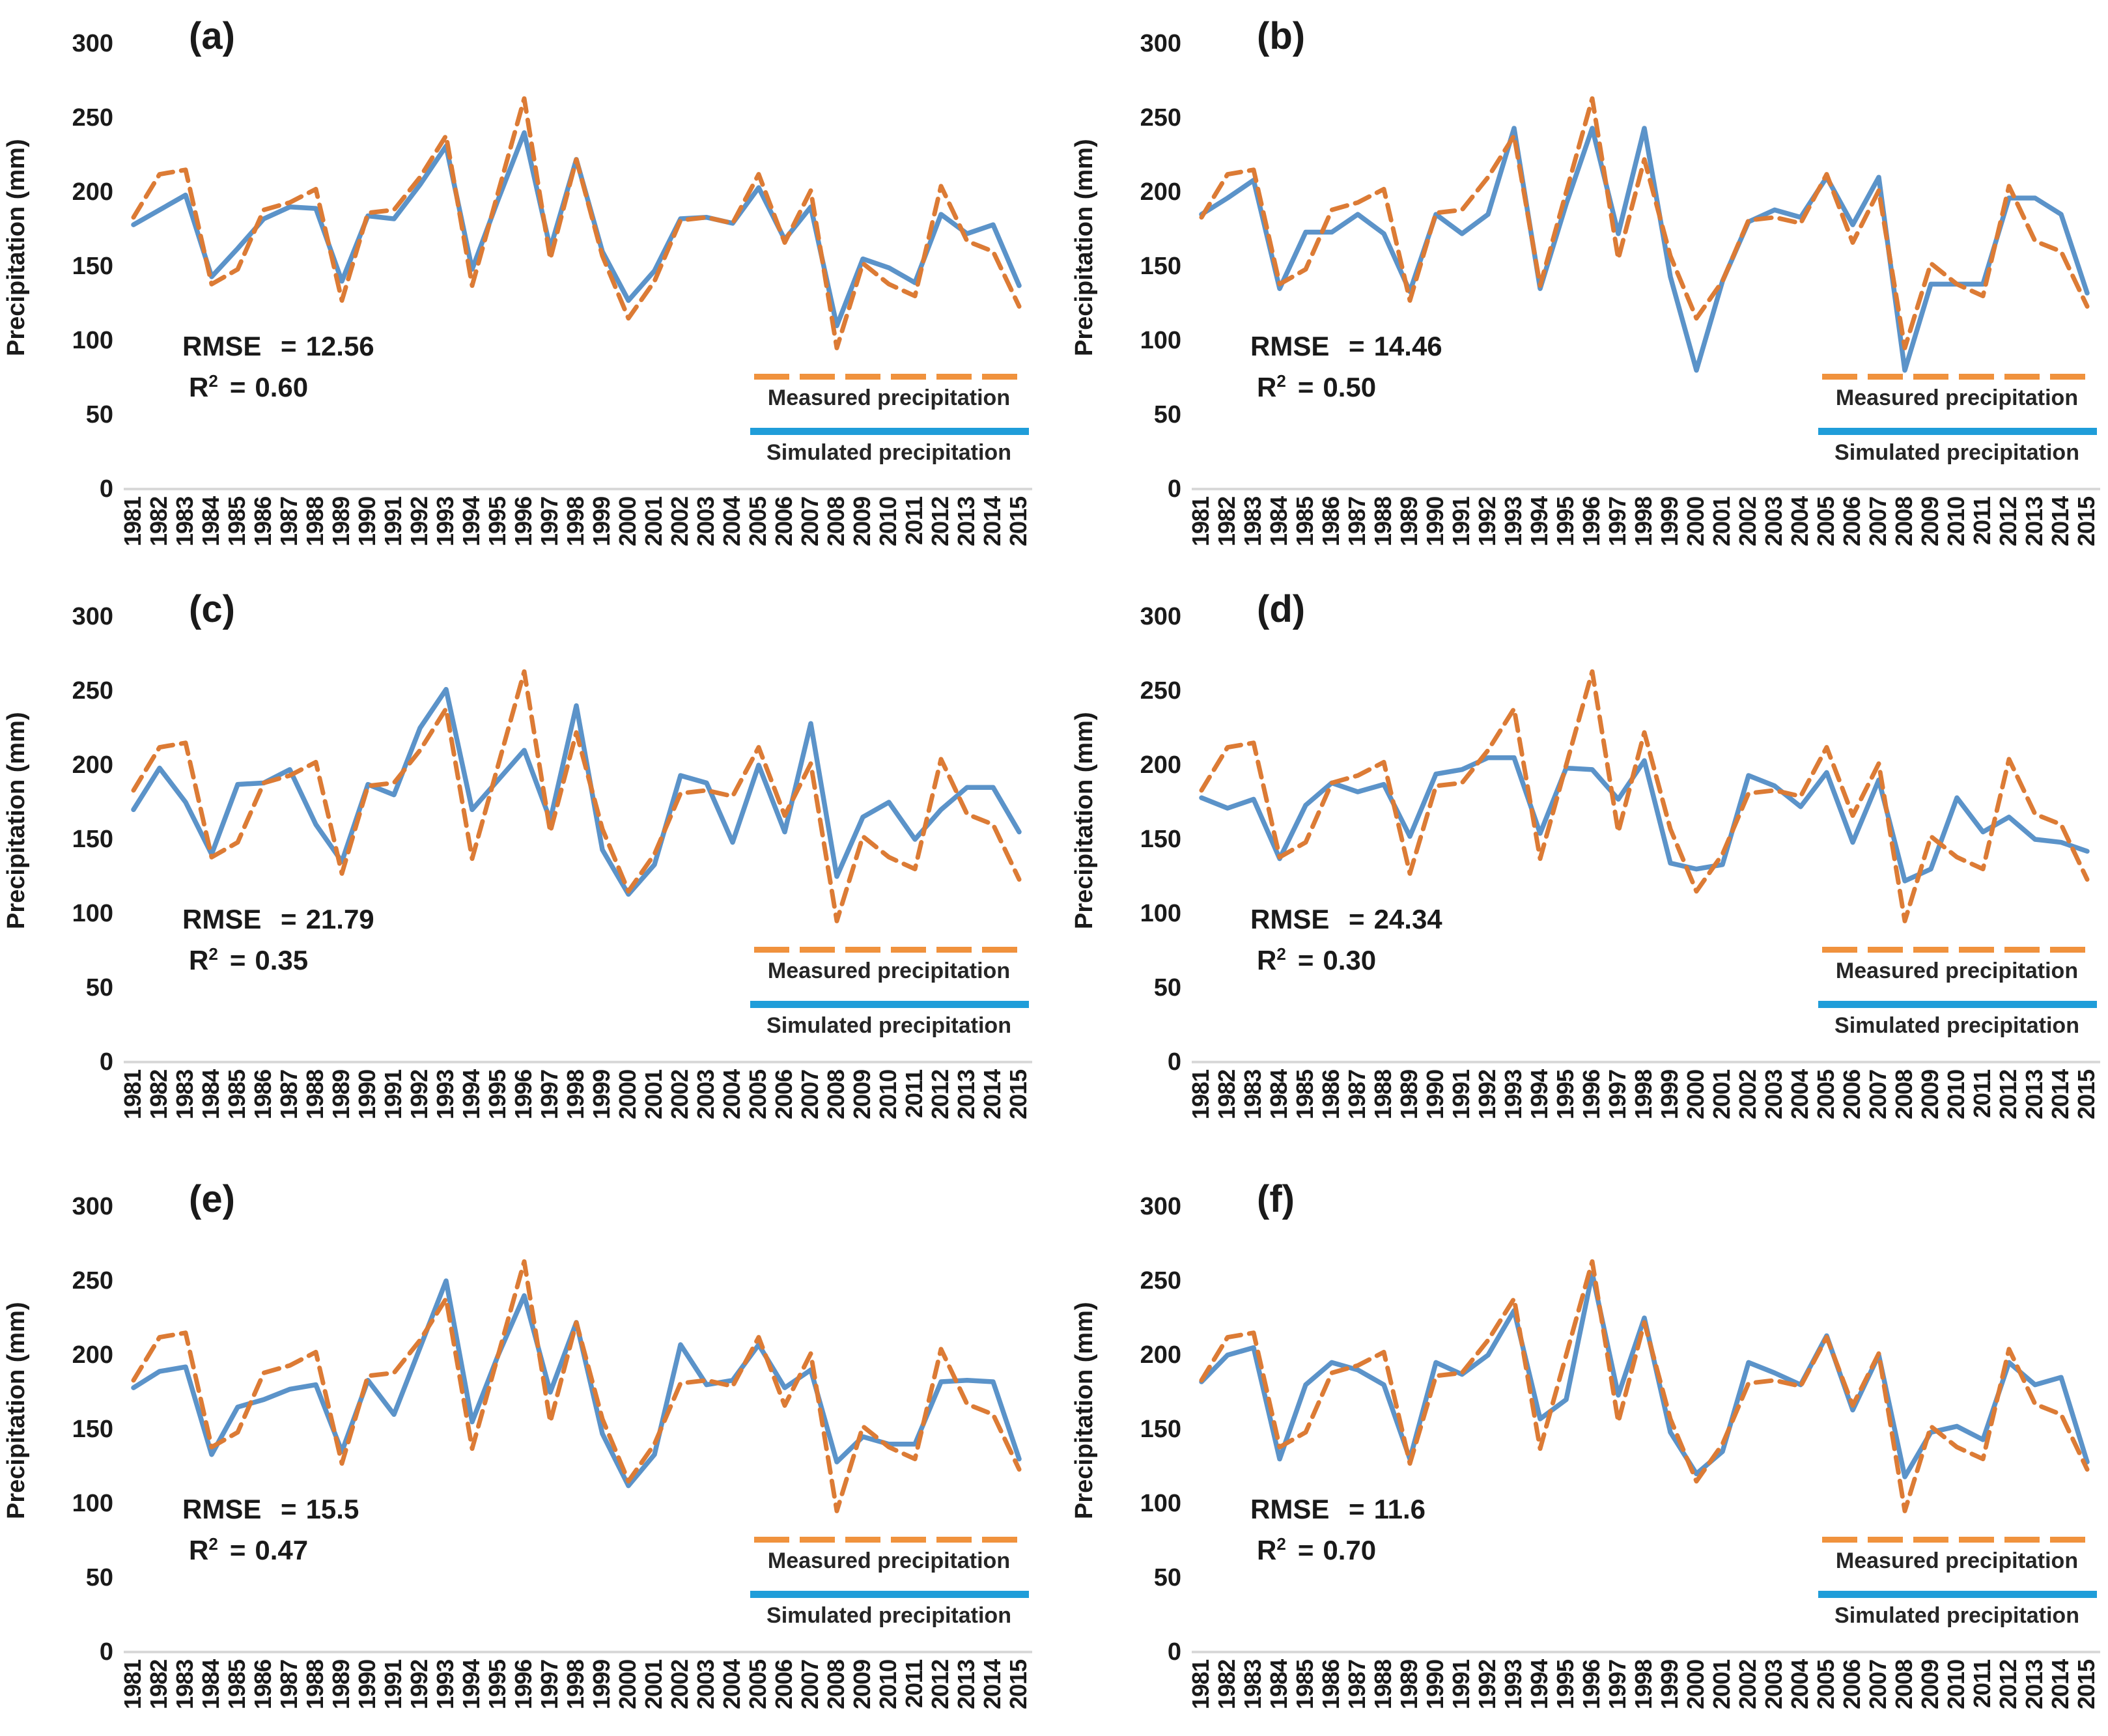  Describe the element at coordinates (282, 1550) in the screenshot. I see `r2-value: 0.47` at that location.